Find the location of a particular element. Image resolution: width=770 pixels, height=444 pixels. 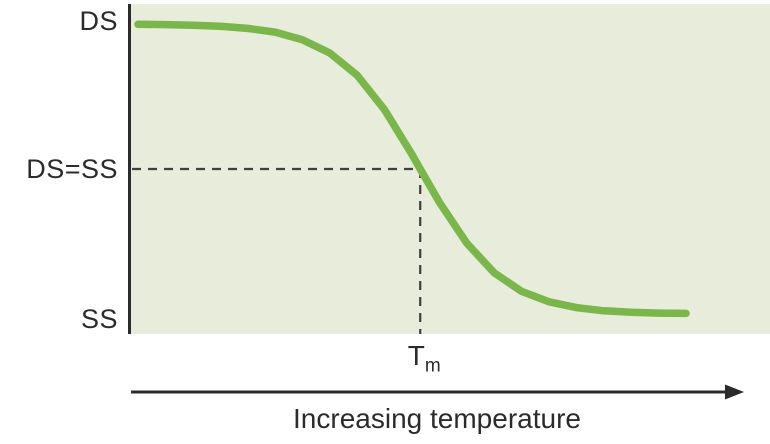

x-axis-arrow-head is located at coordinates (734, 392).